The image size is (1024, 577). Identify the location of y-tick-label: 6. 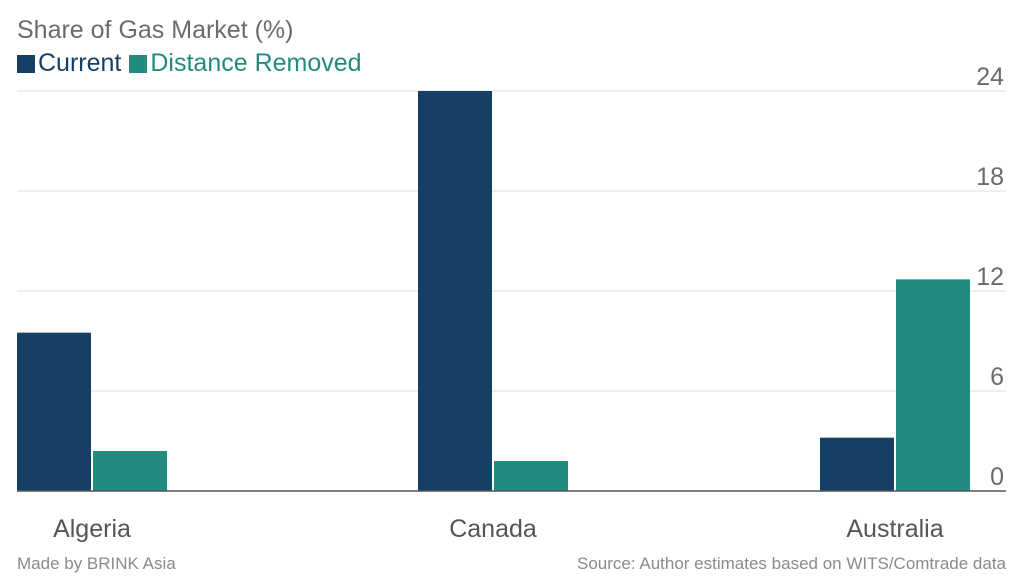
(997, 377).